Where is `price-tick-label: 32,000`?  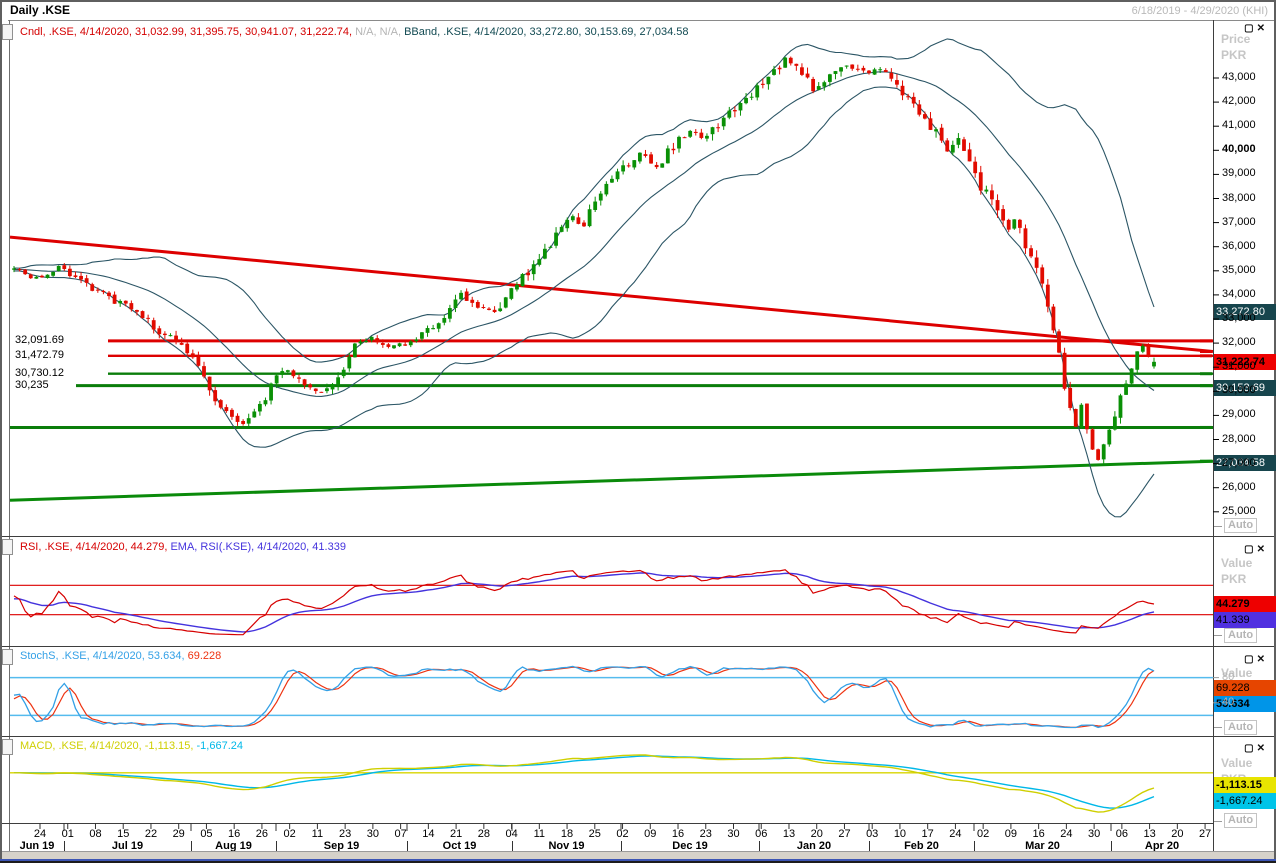
price-tick-label: 32,000 is located at coordinates (1239, 342).